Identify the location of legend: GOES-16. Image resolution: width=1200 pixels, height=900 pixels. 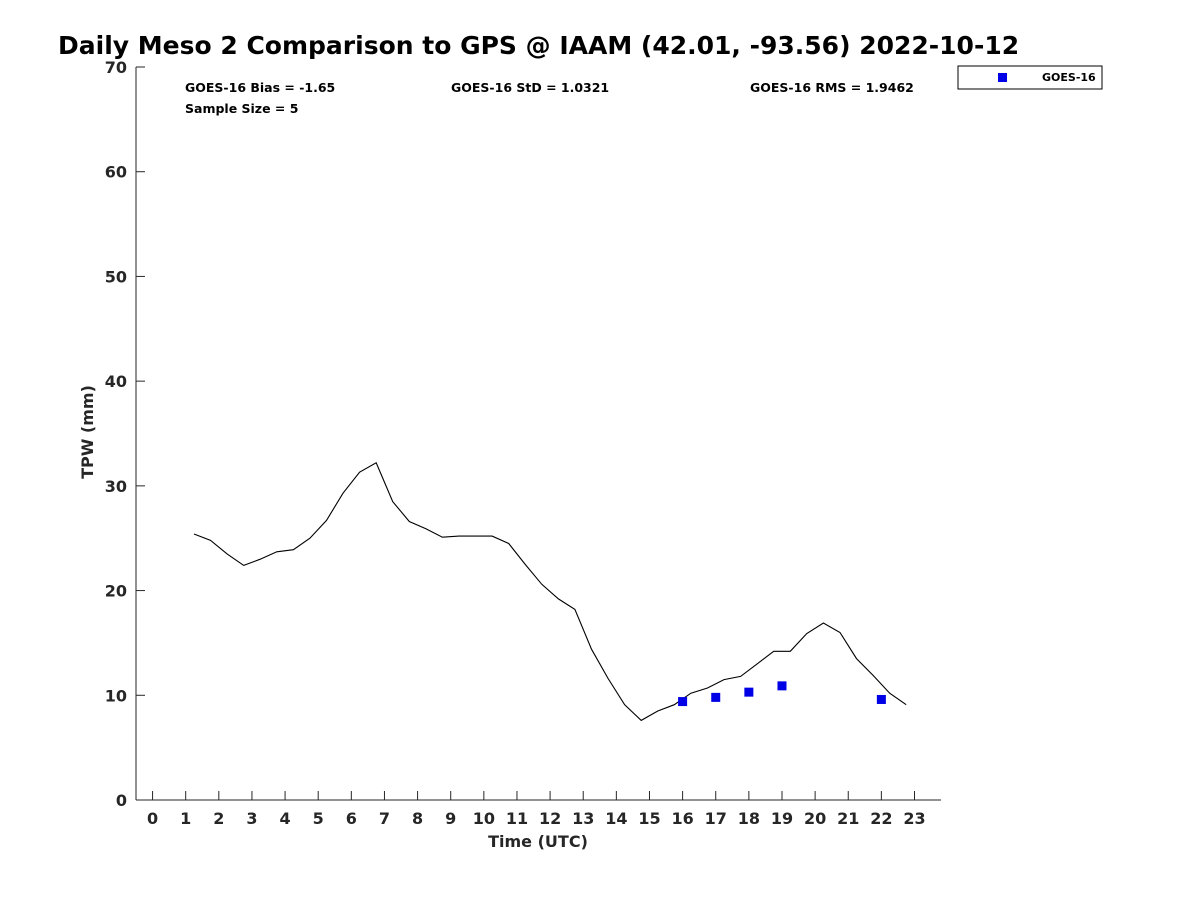
(1030, 77).